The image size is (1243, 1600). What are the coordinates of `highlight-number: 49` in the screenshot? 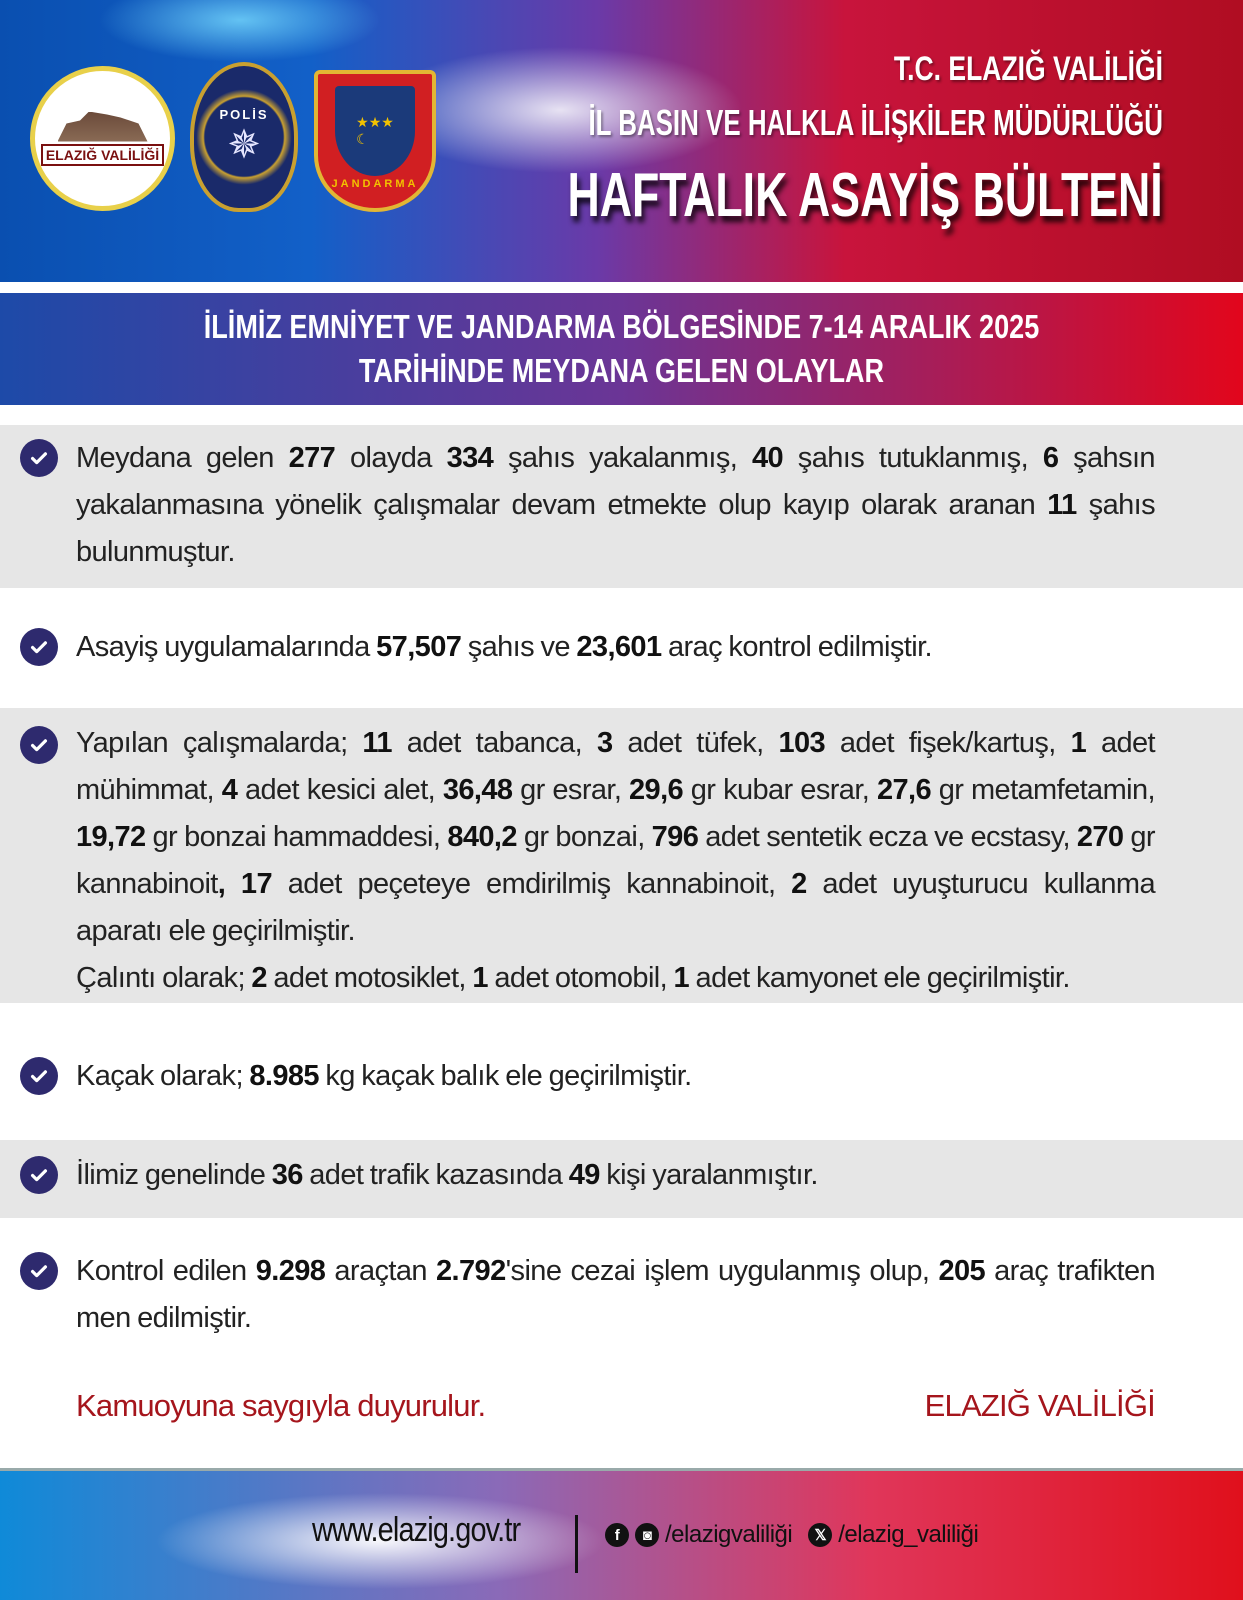 It's located at (584, 1175).